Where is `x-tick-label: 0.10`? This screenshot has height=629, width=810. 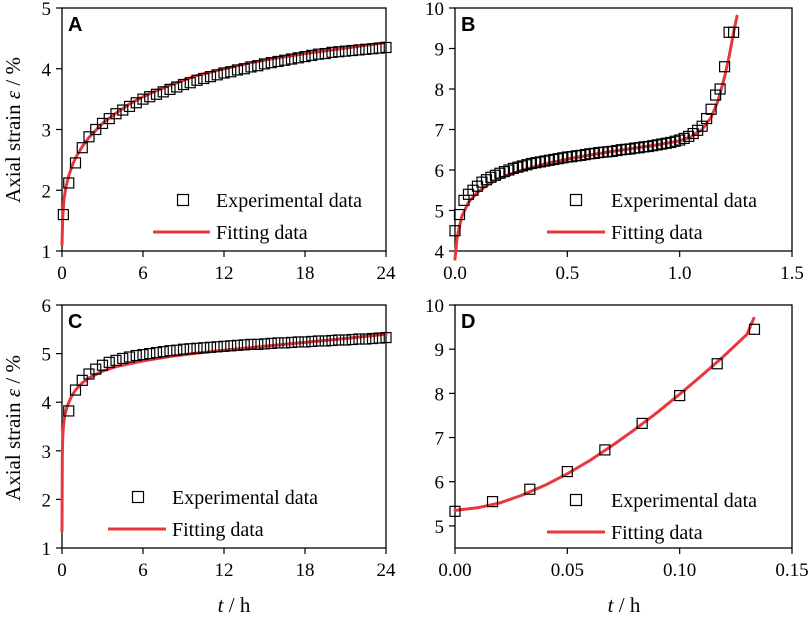
x-tick-label: 0.10 is located at coordinates (679, 570).